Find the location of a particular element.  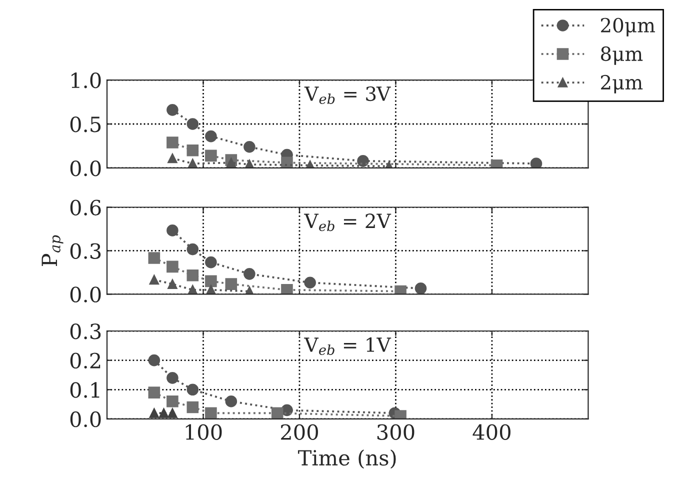

y-tick-label: 0.6 is located at coordinates (85, 208).